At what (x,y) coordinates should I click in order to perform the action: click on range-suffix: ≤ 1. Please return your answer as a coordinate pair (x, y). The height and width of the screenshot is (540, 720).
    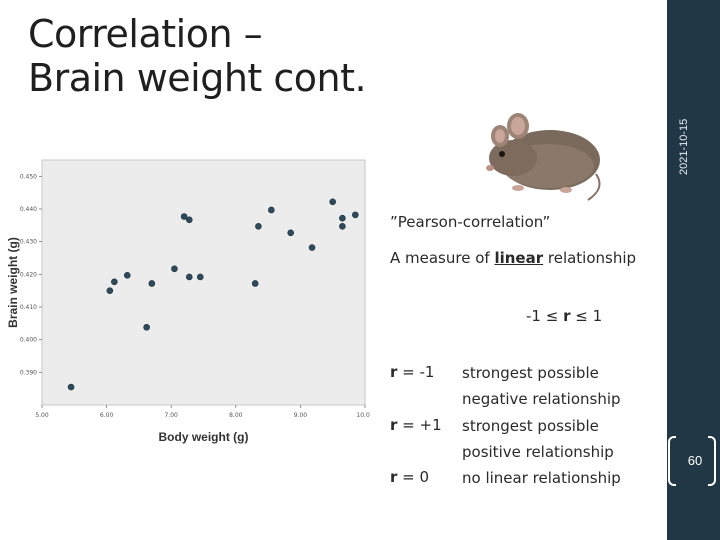
    Looking at the image, I should click on (586, 316).